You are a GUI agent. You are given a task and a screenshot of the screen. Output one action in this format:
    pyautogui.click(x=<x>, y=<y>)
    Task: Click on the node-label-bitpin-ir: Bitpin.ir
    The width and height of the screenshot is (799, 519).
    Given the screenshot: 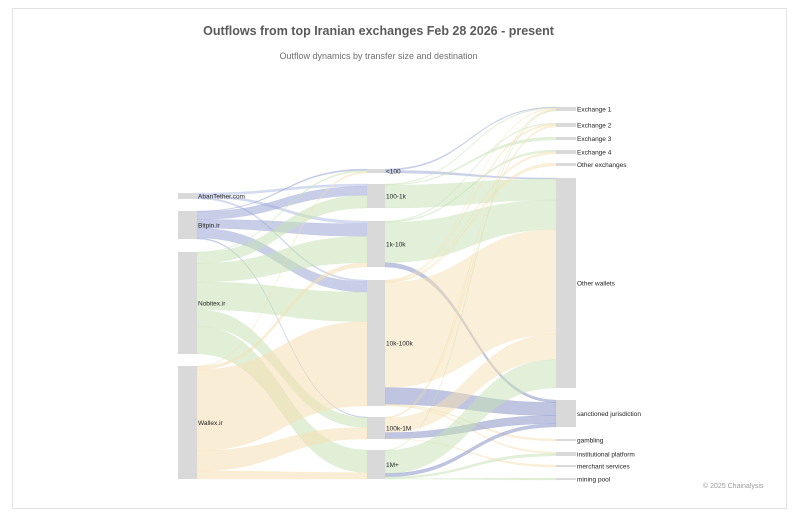 What is the action you would take?
    pyautogui.click(x=209, y=225)
    